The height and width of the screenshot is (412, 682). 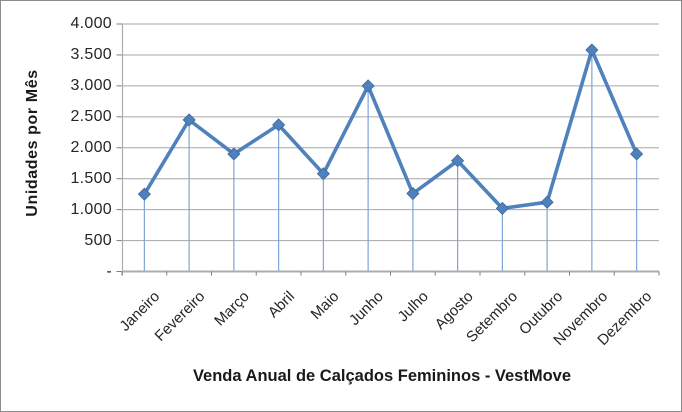 What do you see at coordinates (91, 23) in the screenshot?
I see `y-tick-label: 4.000` at bounding box center [91, 23].